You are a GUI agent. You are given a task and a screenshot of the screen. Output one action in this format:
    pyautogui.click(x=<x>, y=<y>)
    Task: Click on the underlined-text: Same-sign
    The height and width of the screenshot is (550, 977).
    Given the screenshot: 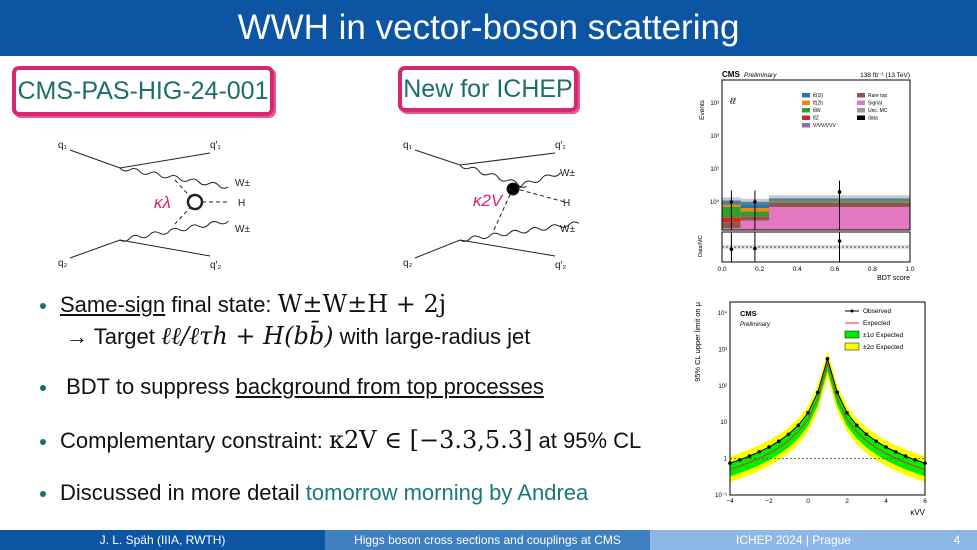 What is the action you would take?
    pyautogui.click(x=113, y=304)
    